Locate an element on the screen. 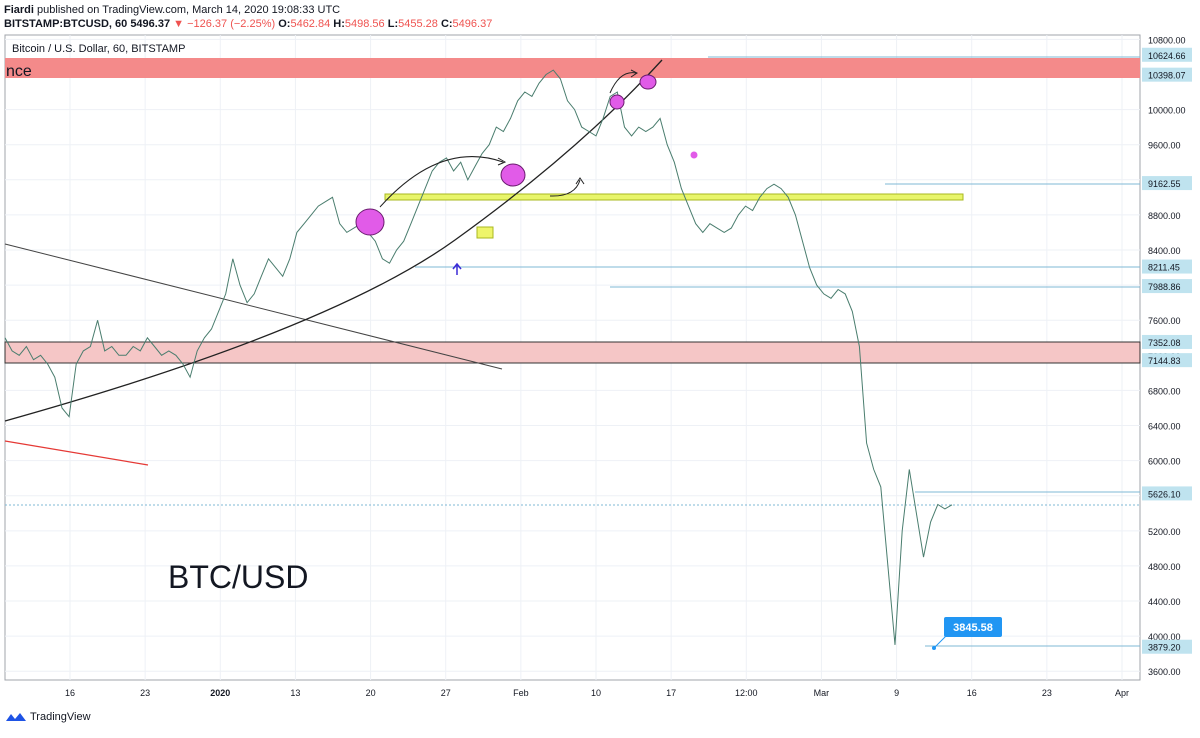  resistance-zone is located at coordinates (572, 68).